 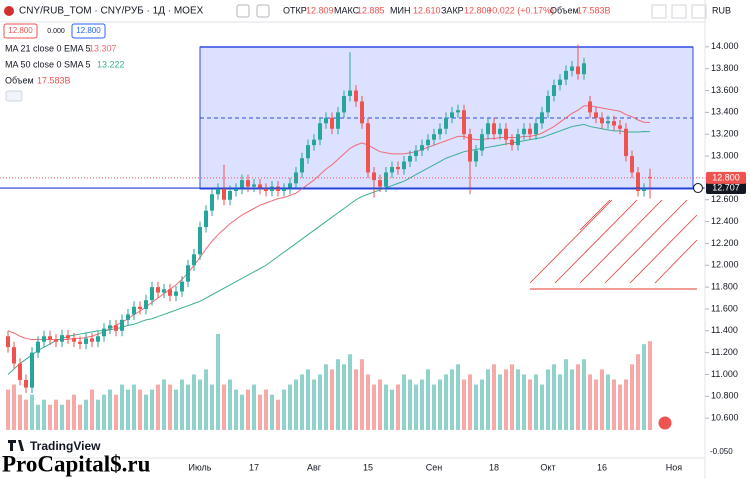 What do you see at coordinates (721, 10) in the screenshot?
I see `currency: RUB` at bounding box center [721, 10].